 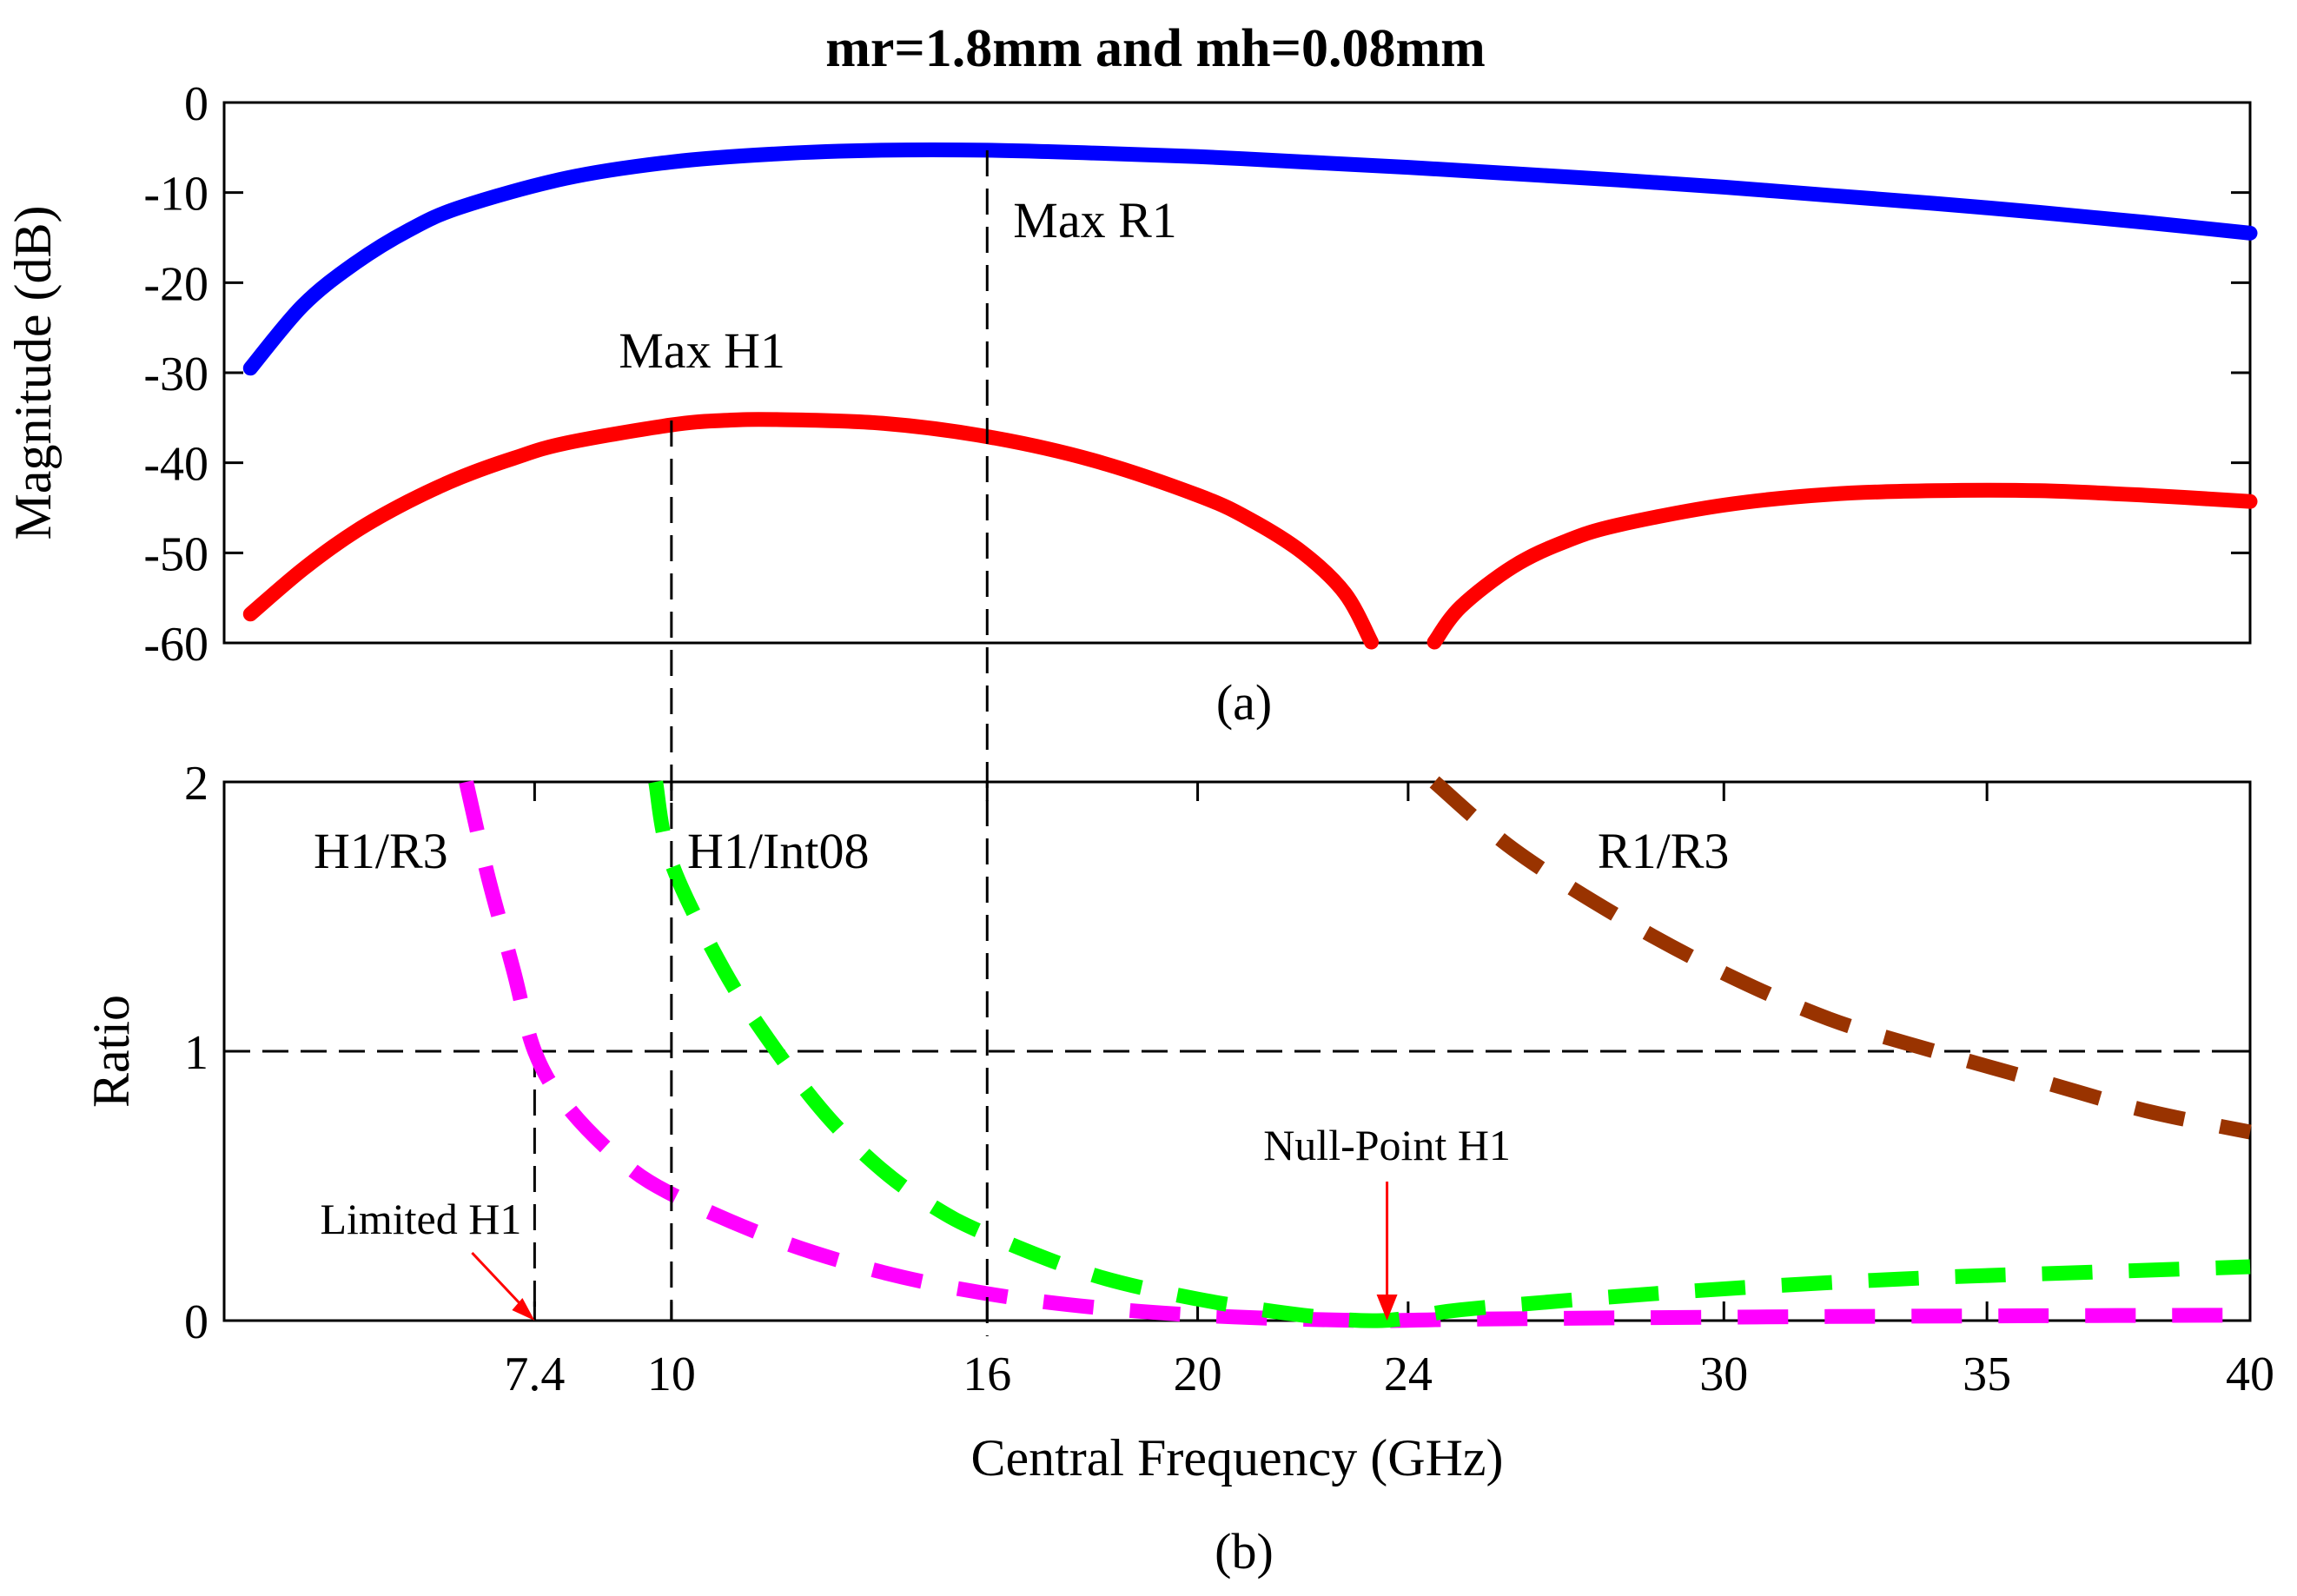 I want to click on panel-a-ytick-label: -40, so click(x=176, y=465).